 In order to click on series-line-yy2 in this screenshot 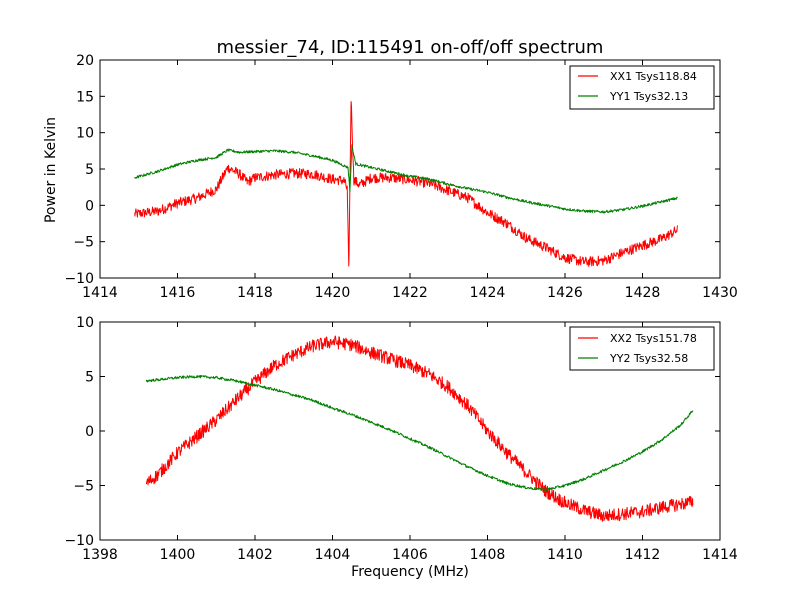, I will do `click(420, 433)`.